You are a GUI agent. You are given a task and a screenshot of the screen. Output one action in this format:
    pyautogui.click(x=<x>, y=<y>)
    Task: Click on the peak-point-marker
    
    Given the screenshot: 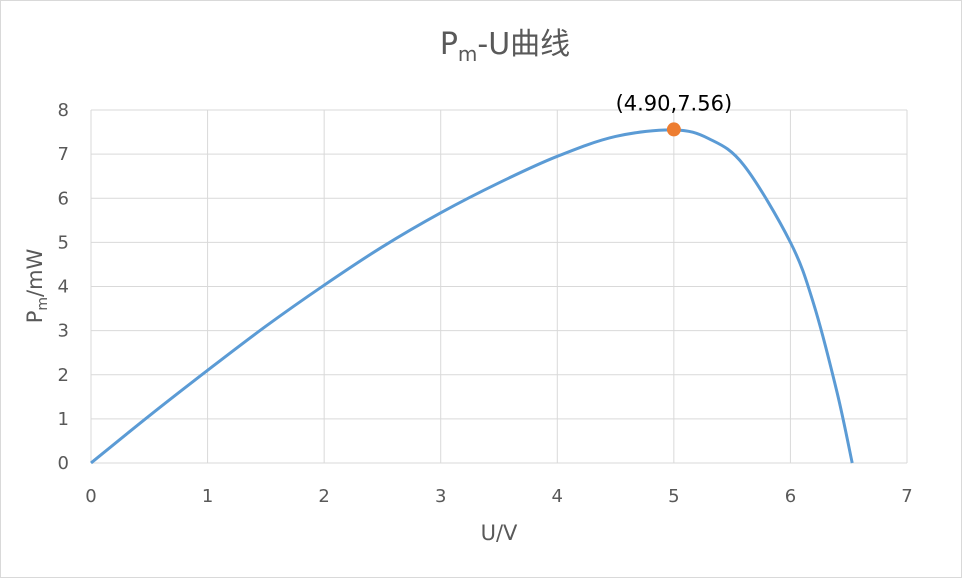 What is the action you would take?
    pyautogui.click(x=673, y=129)
    